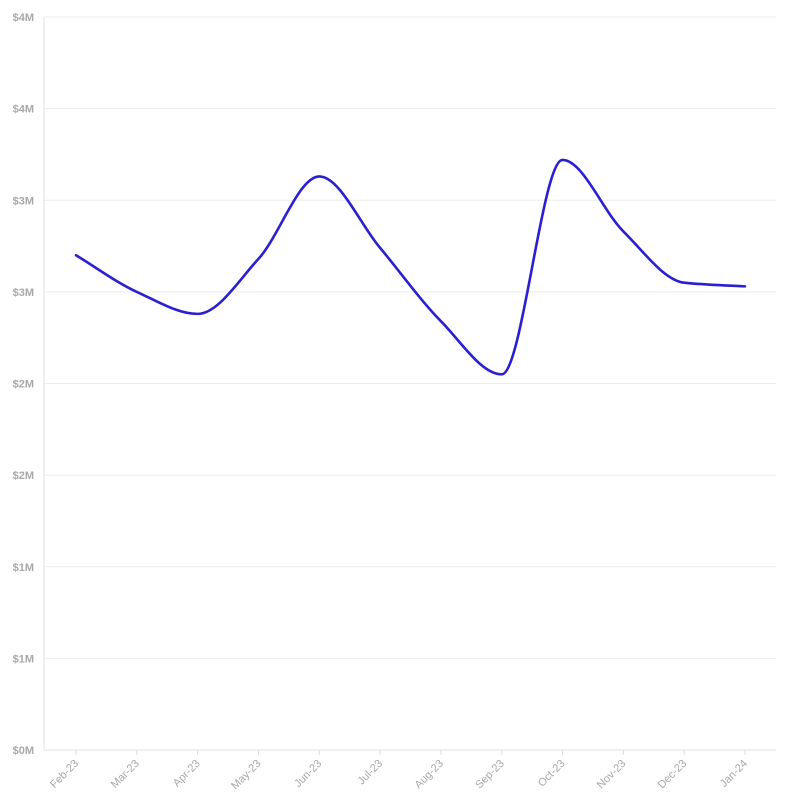 The width and height of the screenshot is (796, 808). Describe the element at coordinates (552, 774) in the screenshot. I see `x-tick-label: Oct-23` at that location.